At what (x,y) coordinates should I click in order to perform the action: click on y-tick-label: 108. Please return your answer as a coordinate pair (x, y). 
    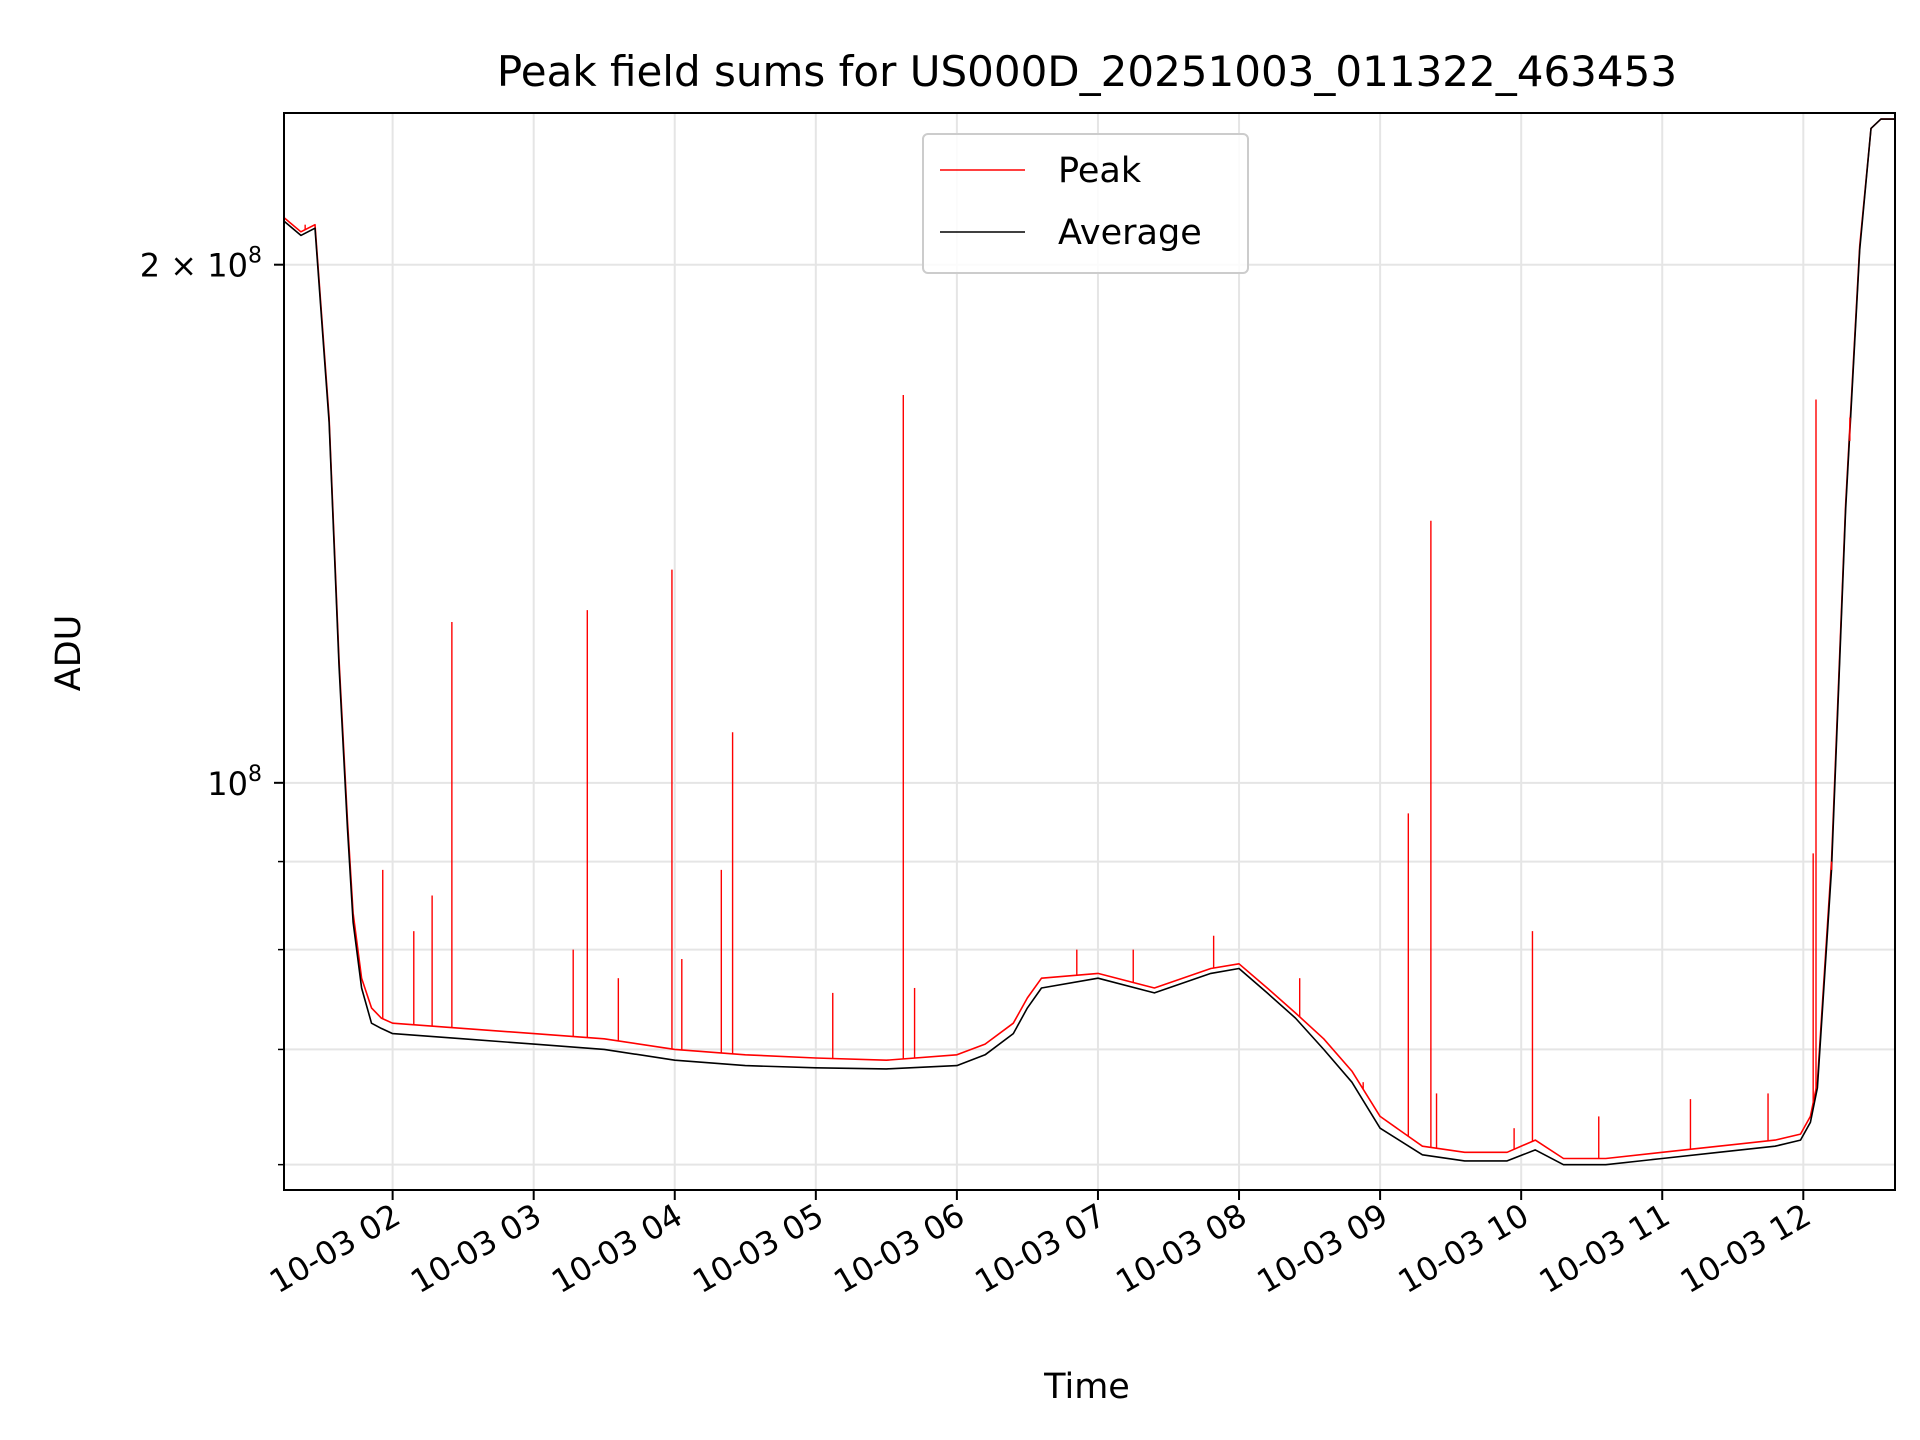
    Looking at the image, I should click on (234, 782).